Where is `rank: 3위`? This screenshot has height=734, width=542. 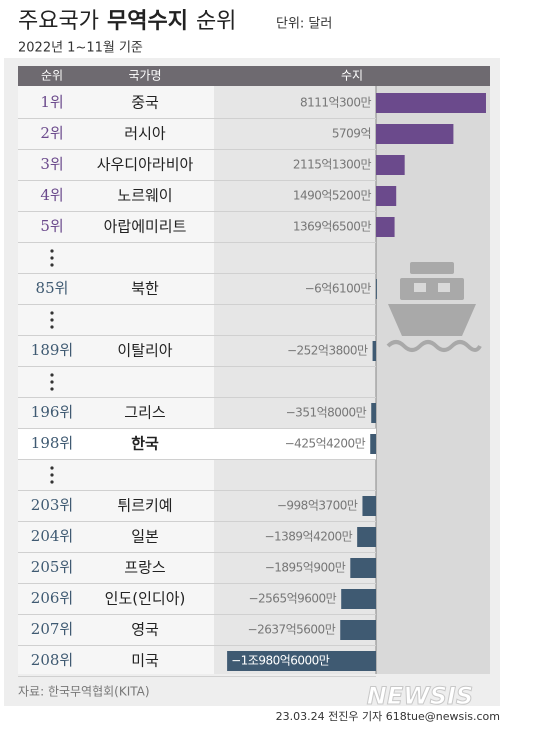 rank: 3위 is located at coordinates (51, 164).